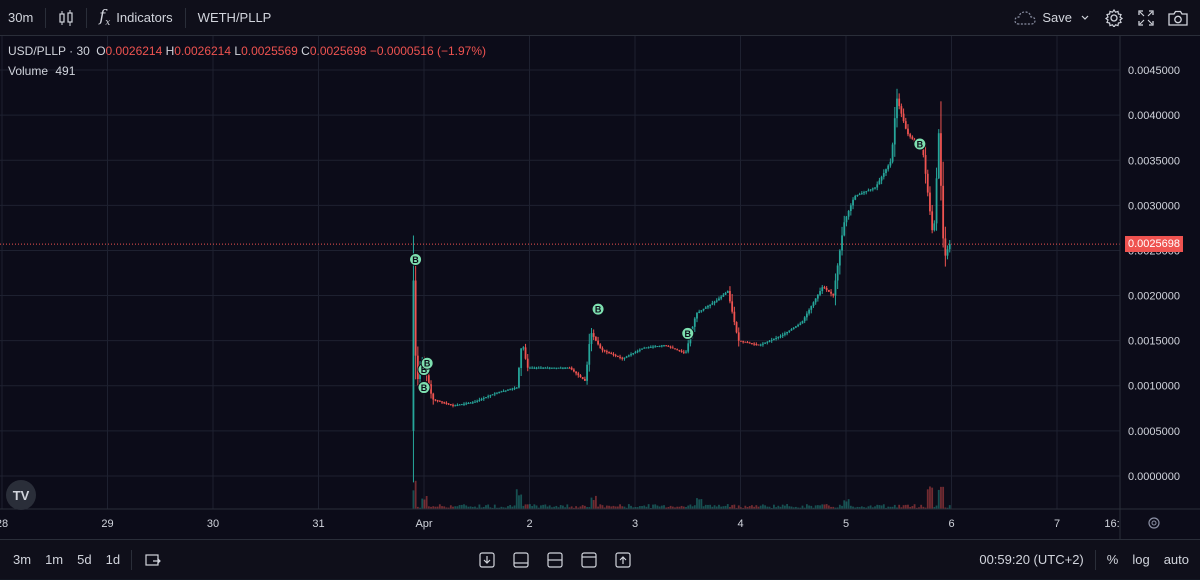 This screenshot has width=1200, height=580. What do you see at coordinates (235, 18) in the screenshot?
I see `compare-symbol-button: WETH/PLLP` at bounding box center [235, 18].